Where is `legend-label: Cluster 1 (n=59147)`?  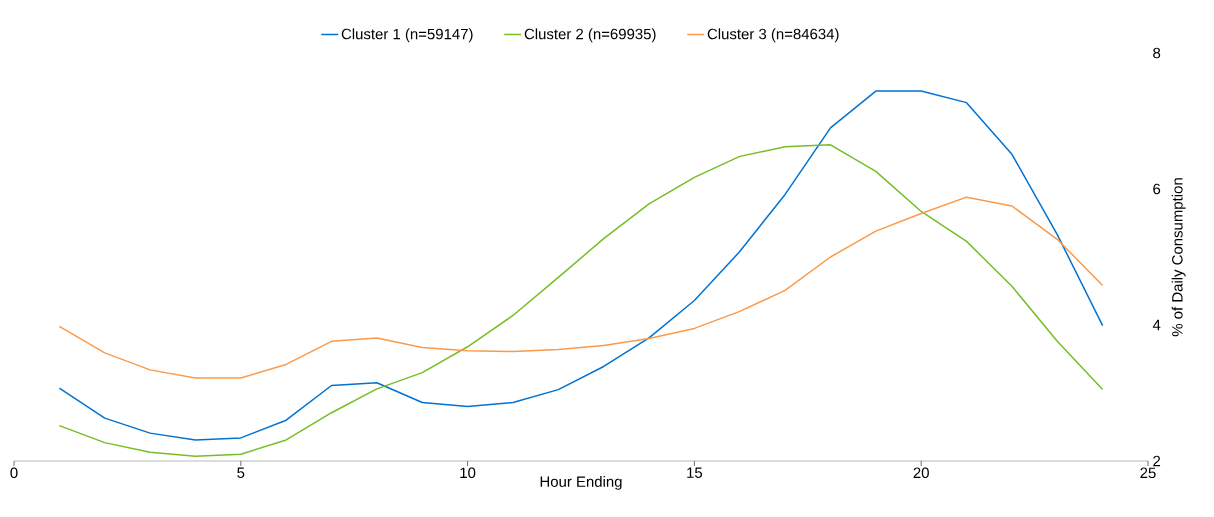
legend-label: Cluster 1 (n=59147) is located at coordinates (407, 35).